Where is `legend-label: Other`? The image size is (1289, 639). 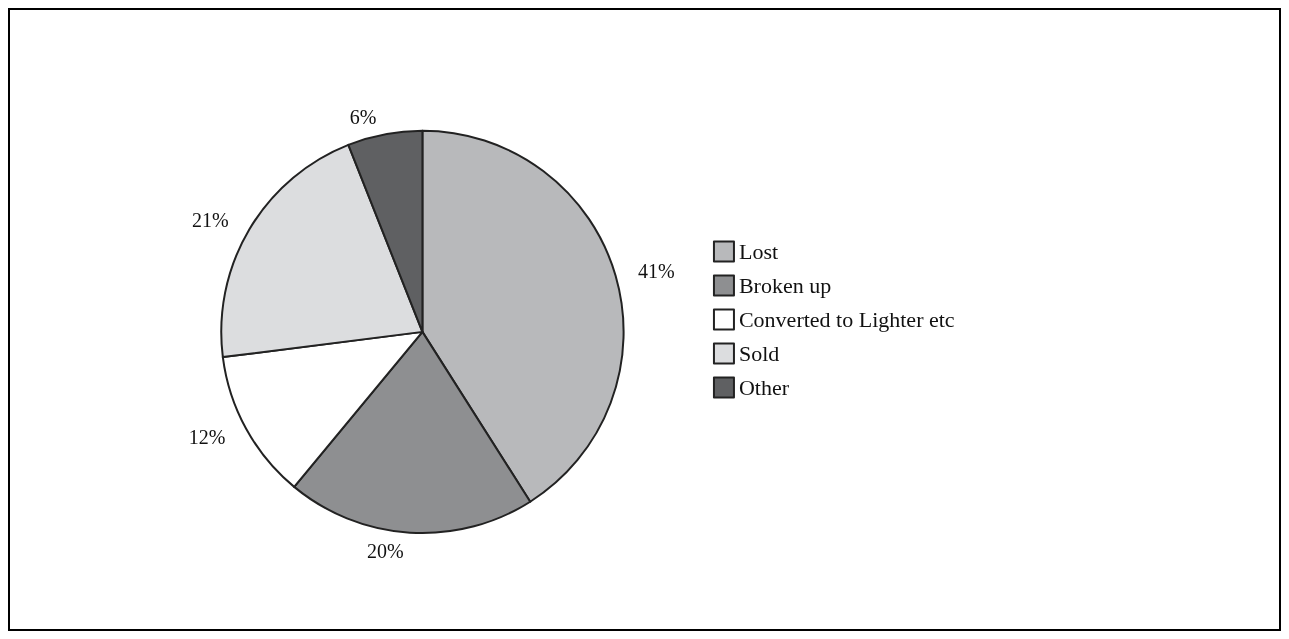 legend-label: Other is located at coordinates (764, 387).